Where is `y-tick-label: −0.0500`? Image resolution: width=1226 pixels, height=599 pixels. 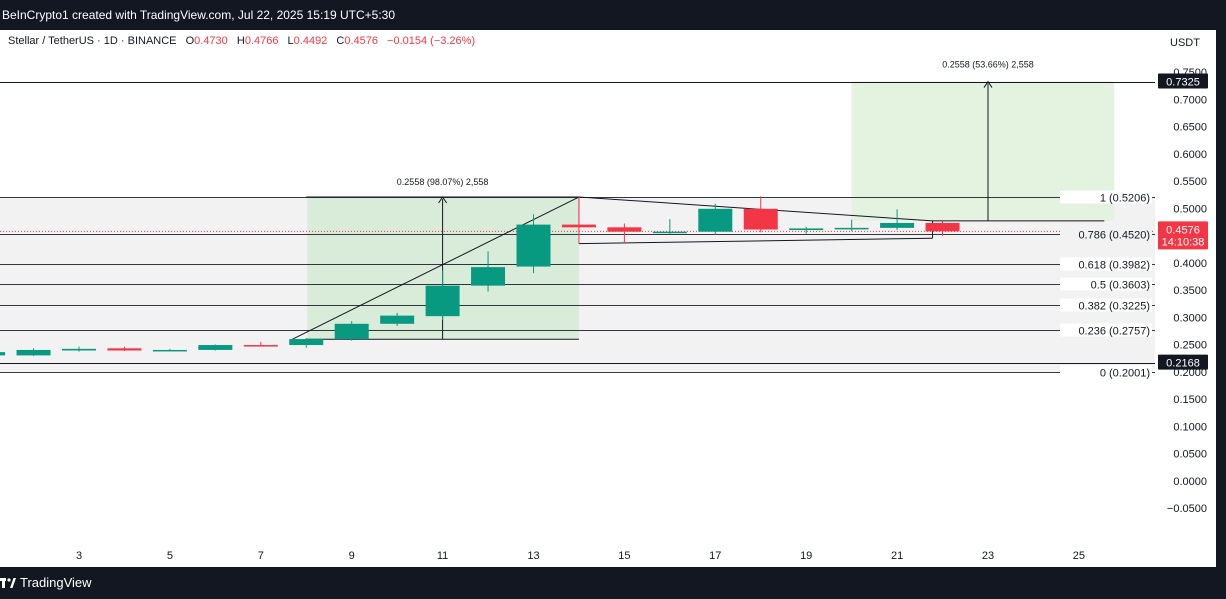 y-tick-label: −0.0500 is located at coordinates (1187, 509).